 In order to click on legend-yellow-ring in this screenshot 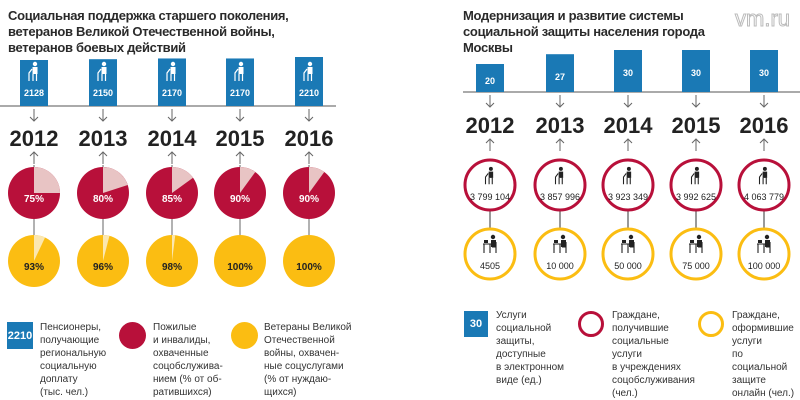, I will do `click(711, 324)`.